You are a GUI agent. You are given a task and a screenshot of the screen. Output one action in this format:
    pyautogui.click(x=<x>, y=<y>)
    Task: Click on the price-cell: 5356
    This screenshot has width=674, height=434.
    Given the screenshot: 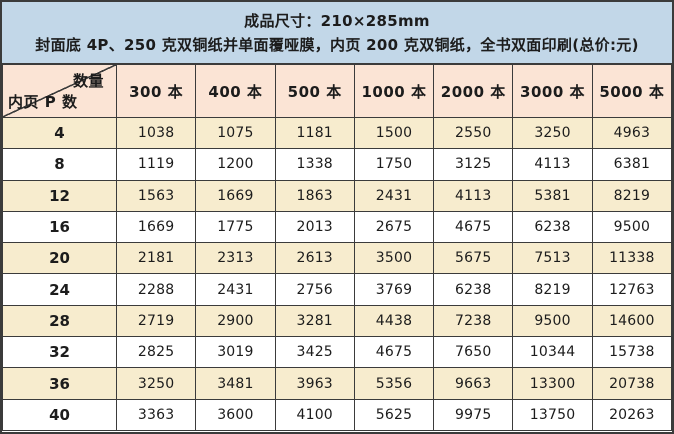 What is the action you would take?
    pyautogui.click(x=394, y=383)
    